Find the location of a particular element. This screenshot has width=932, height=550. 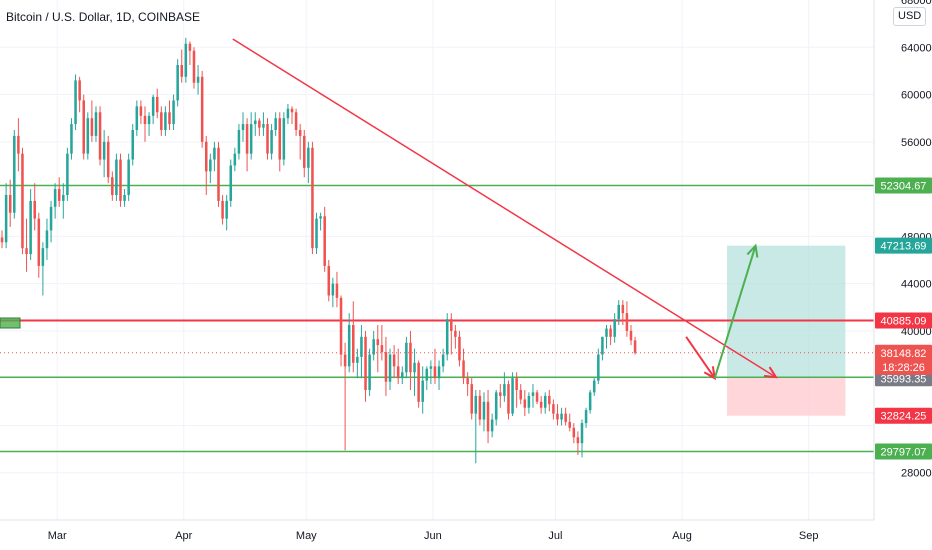

symbol-title: Bitcoin / U.S. Dollar, 1D, COINBASE is located at coordinates (103, 17).